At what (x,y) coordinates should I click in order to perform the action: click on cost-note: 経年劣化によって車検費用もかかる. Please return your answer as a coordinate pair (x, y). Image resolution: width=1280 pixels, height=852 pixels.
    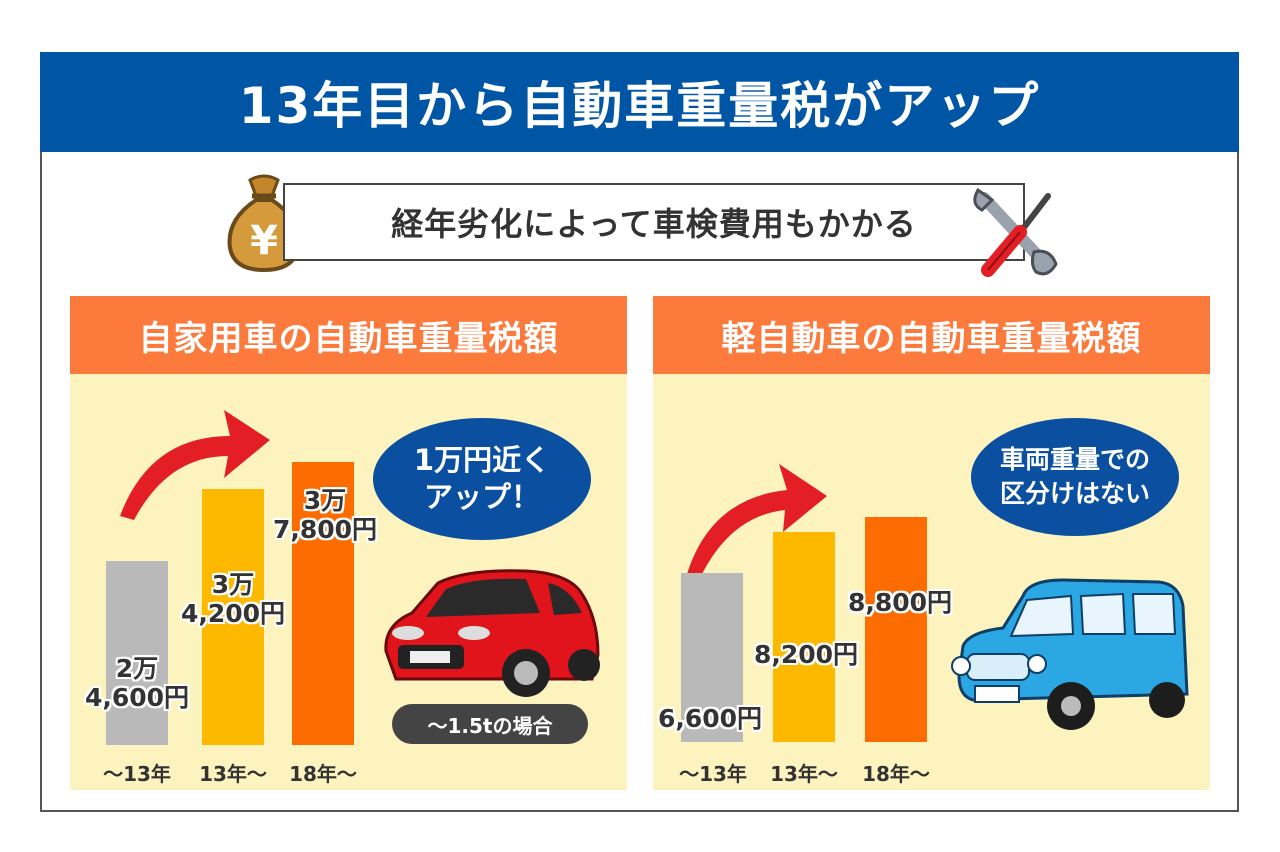
    Looking at the image, I should click on (654, 224).